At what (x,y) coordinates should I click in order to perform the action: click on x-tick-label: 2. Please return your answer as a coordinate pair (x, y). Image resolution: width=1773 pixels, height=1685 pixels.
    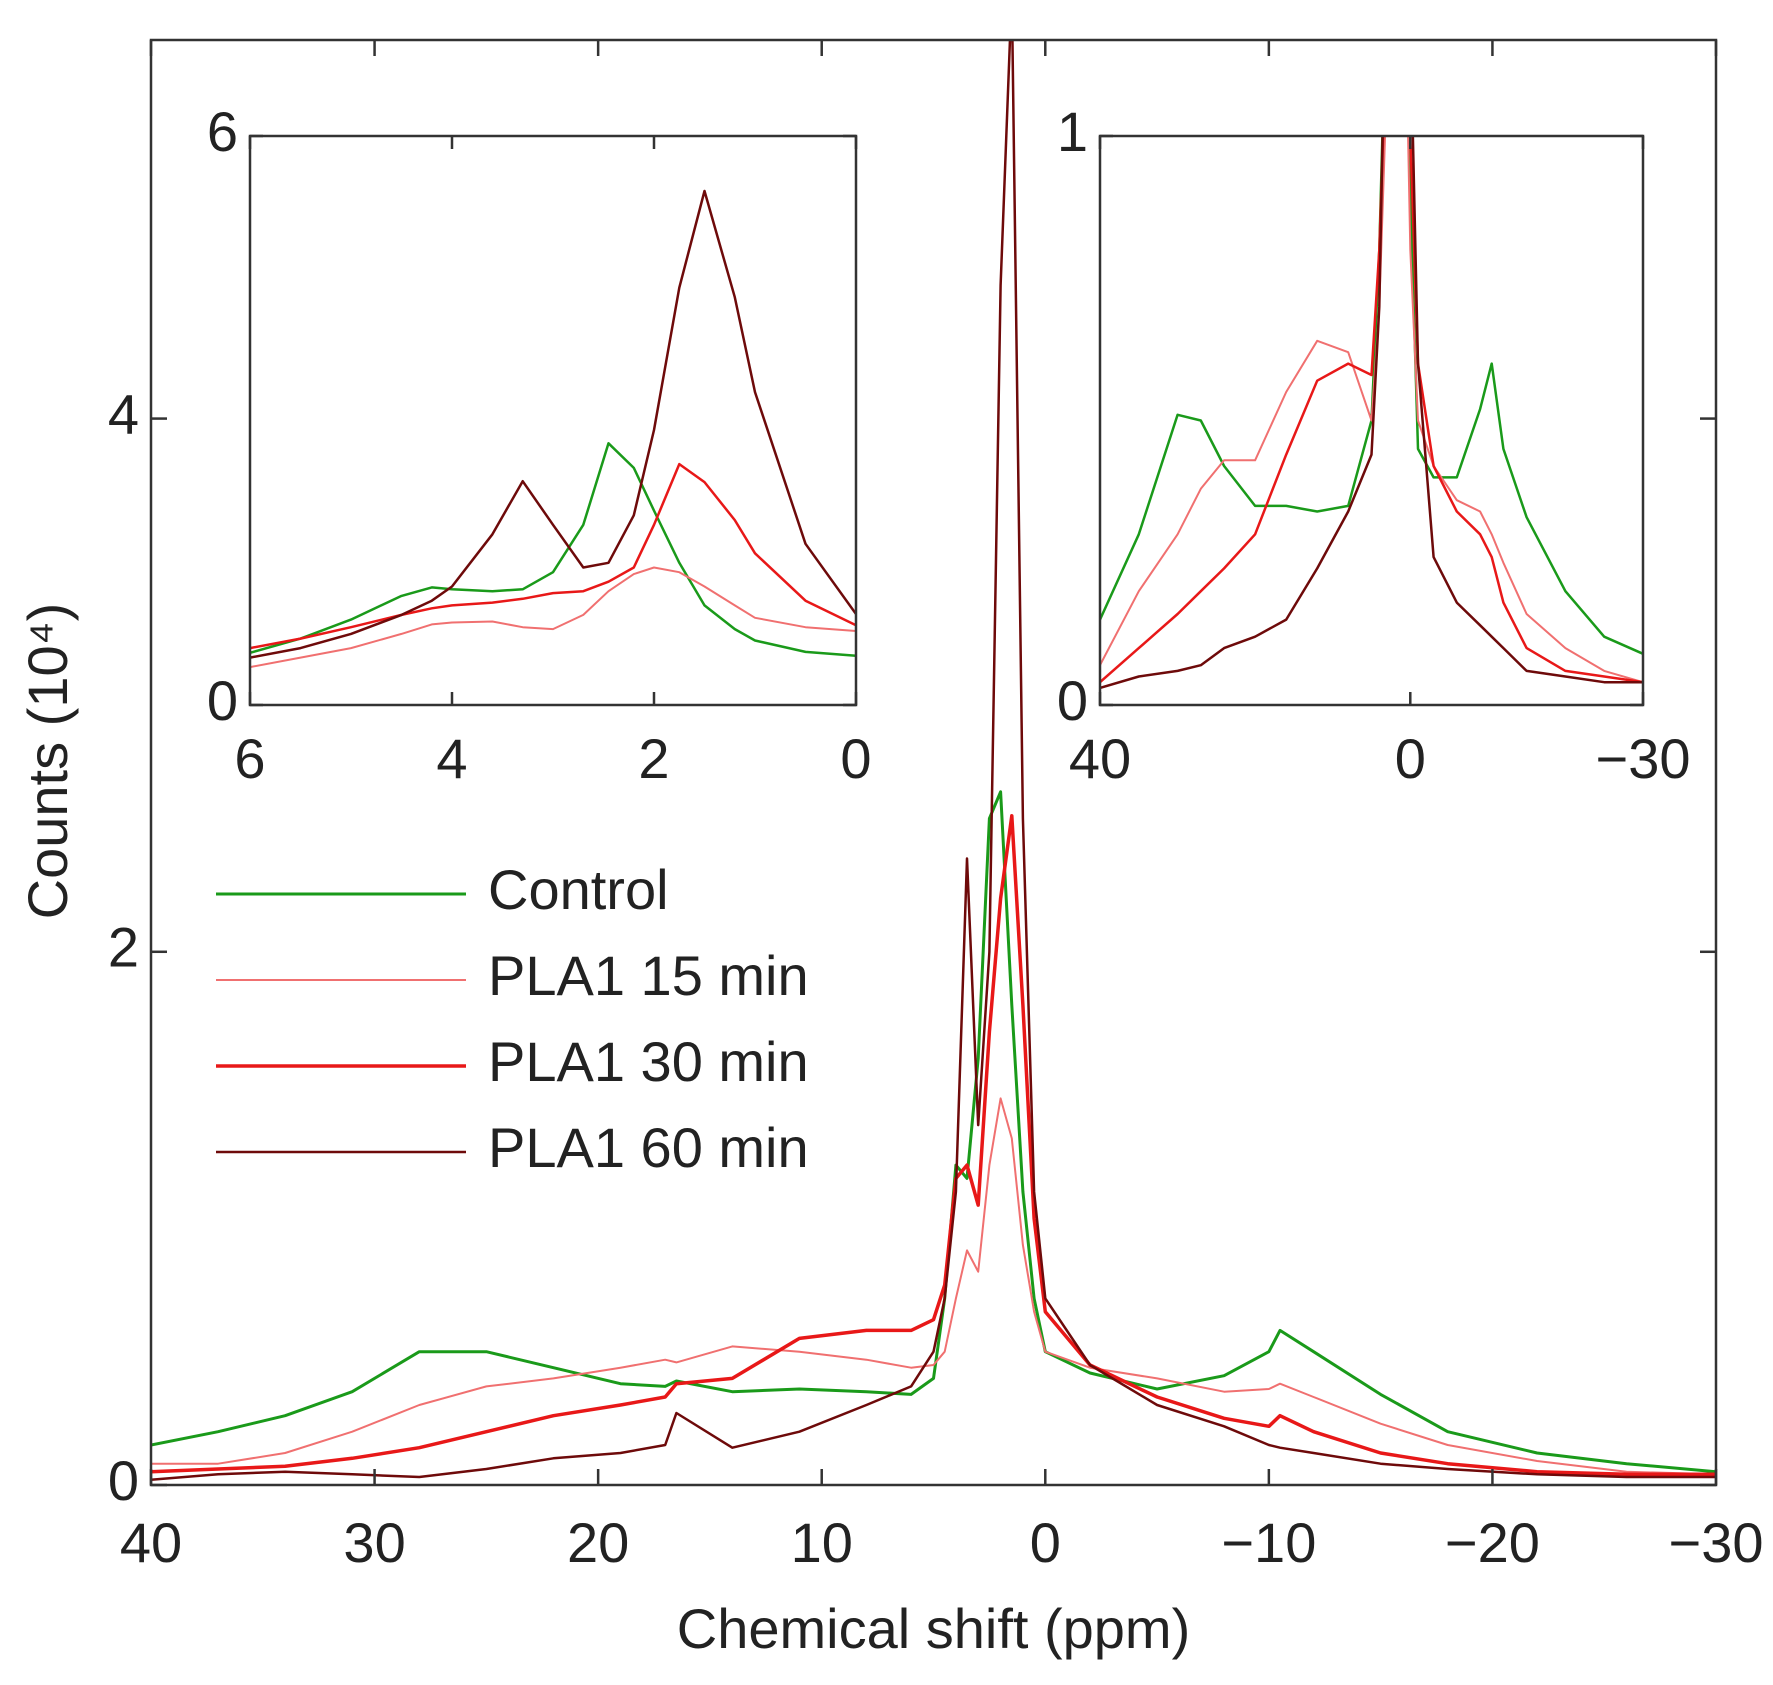
    Looking at the image, I should click on (653, 758).